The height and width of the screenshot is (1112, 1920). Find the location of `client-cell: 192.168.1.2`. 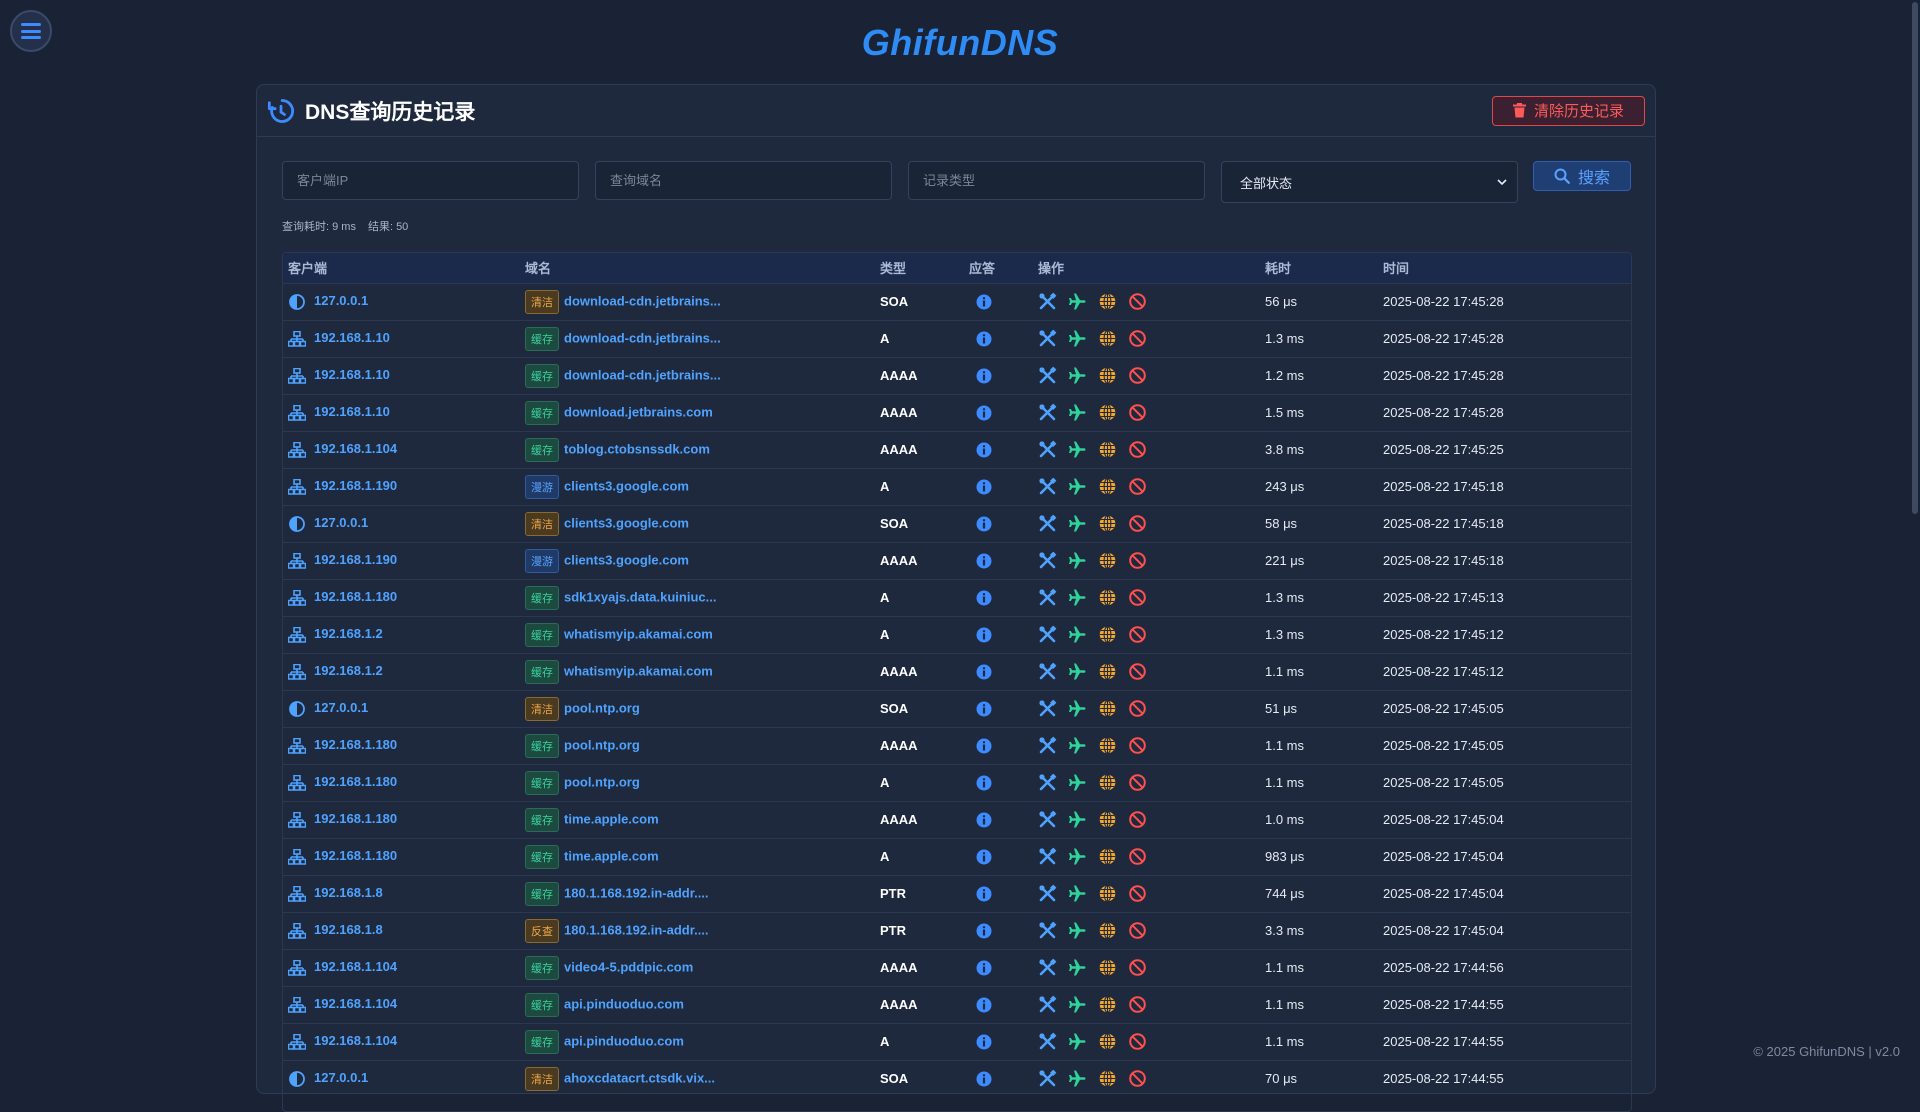

client-cell: 192.168.1.2 is located at coordinates (401, 671).